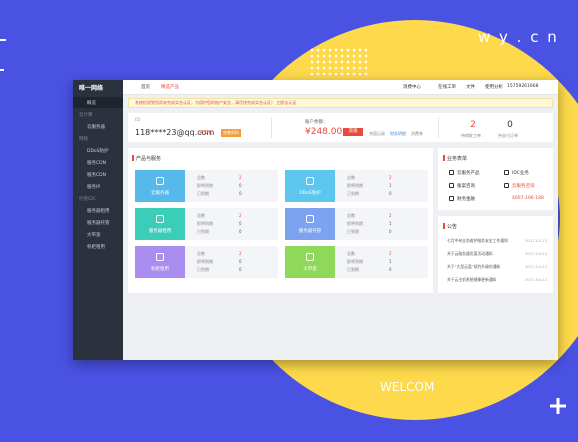 The height and width of the screenshot is (442, 578). What do you see at coordinates (452, 227) in the screenshot?
I see `announce-title: 公告` at bounding box center [452, 227].